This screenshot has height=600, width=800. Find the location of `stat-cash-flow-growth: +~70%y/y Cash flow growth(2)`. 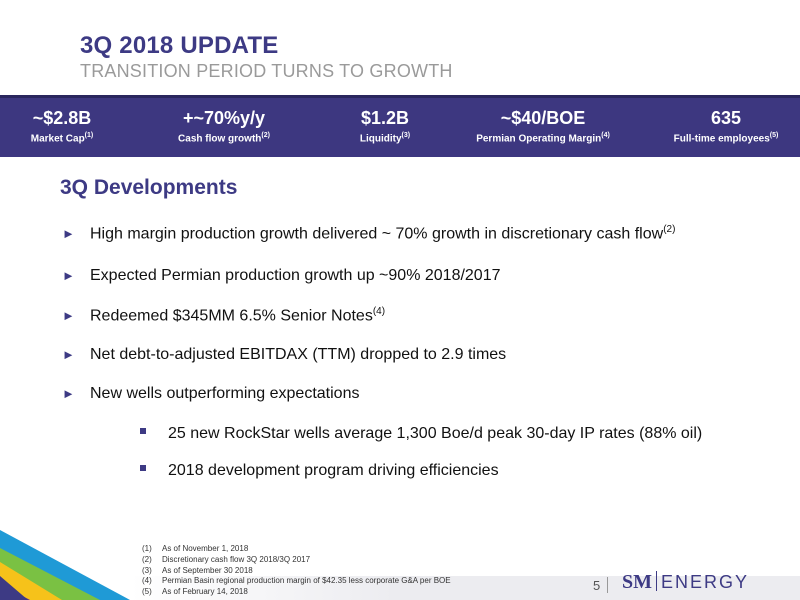

stat-cash-flow-growth: +~70%y/y Cash flow growth(2) is located at coordinates (224, 121).